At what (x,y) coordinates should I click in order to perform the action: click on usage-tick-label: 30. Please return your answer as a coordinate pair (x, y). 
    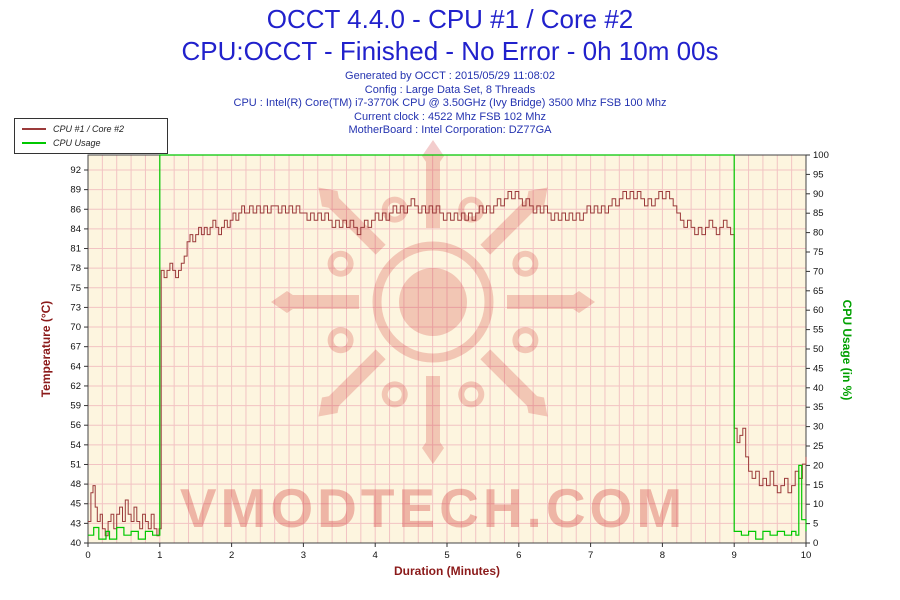
    Looking at the image, I should click on (818, 427).